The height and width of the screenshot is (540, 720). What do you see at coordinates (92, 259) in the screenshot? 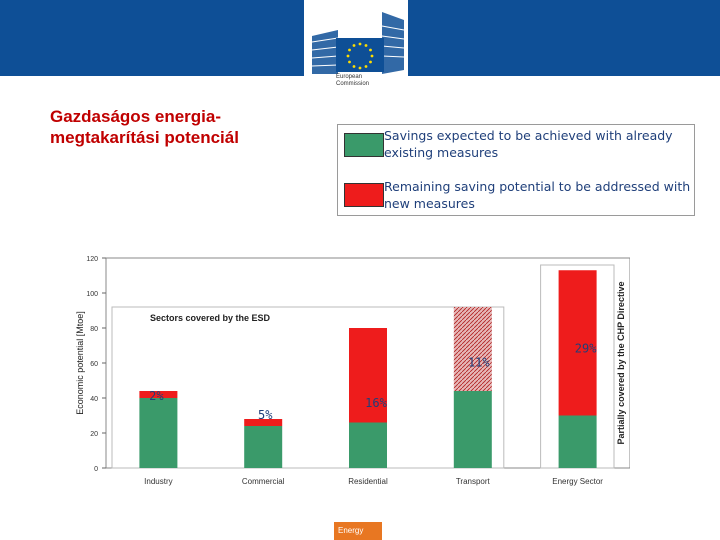
I see `y-tick-label: 120` at bounding box center [92, 259].